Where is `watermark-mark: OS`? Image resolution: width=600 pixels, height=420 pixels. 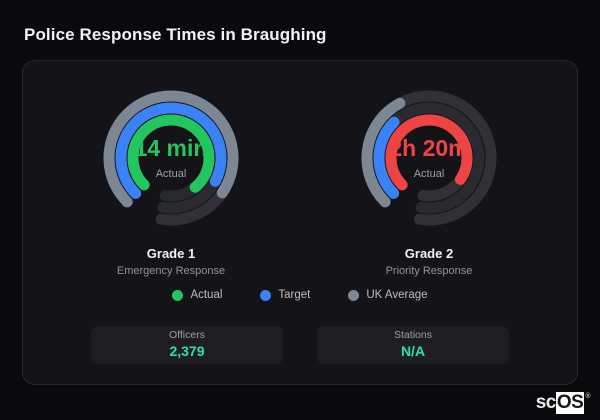
watermark-mark: OS is located at coordinates (570, 403).